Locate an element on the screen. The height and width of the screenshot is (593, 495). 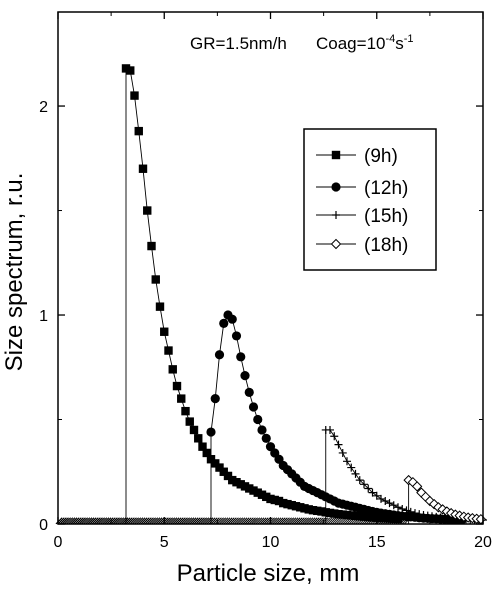
legend: (9h) (12h) (15h) (18h) is located at coordinates (370, 199).